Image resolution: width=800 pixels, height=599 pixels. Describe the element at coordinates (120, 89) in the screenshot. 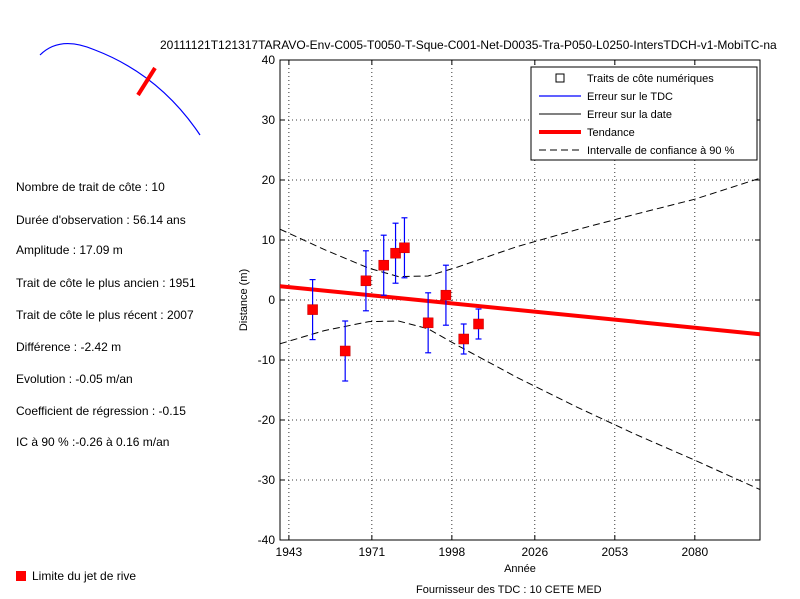

I see `shoreline-curve` at that location.